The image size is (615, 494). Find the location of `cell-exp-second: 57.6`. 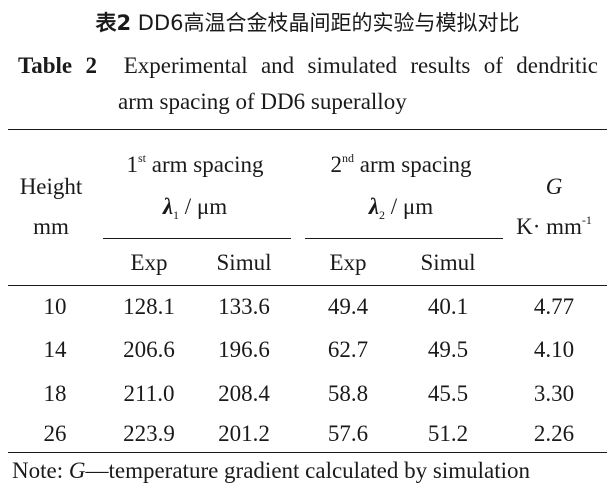

cell-exp-second: 57.6 is located at coordinates (348, 433).